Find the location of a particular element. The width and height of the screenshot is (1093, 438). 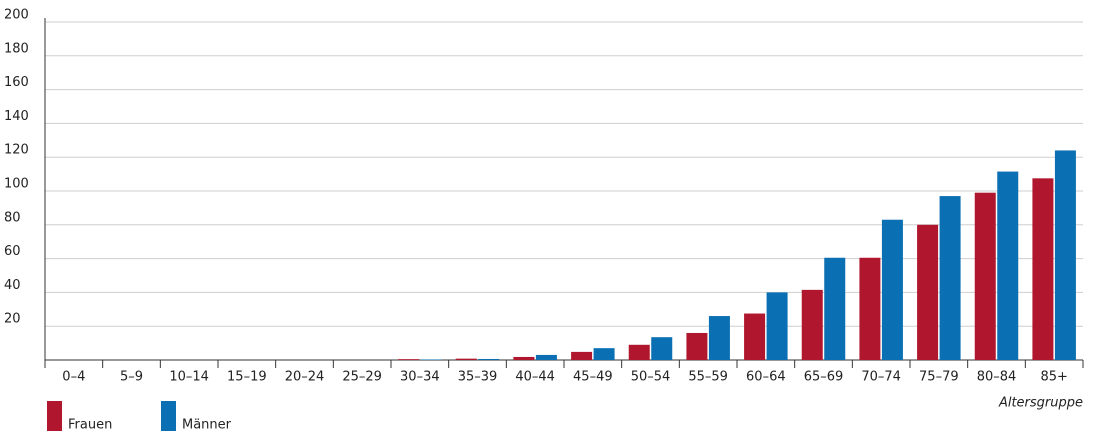

x-tick-label: 80–84 is located at coordinates (997, 377).